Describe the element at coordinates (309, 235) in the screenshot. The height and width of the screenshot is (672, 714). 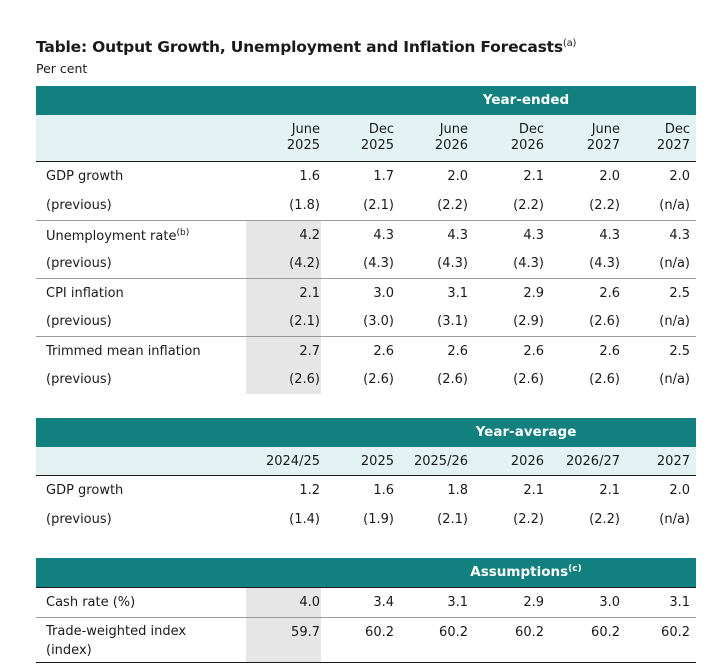
I see `table-cell: 4.2` at that location.